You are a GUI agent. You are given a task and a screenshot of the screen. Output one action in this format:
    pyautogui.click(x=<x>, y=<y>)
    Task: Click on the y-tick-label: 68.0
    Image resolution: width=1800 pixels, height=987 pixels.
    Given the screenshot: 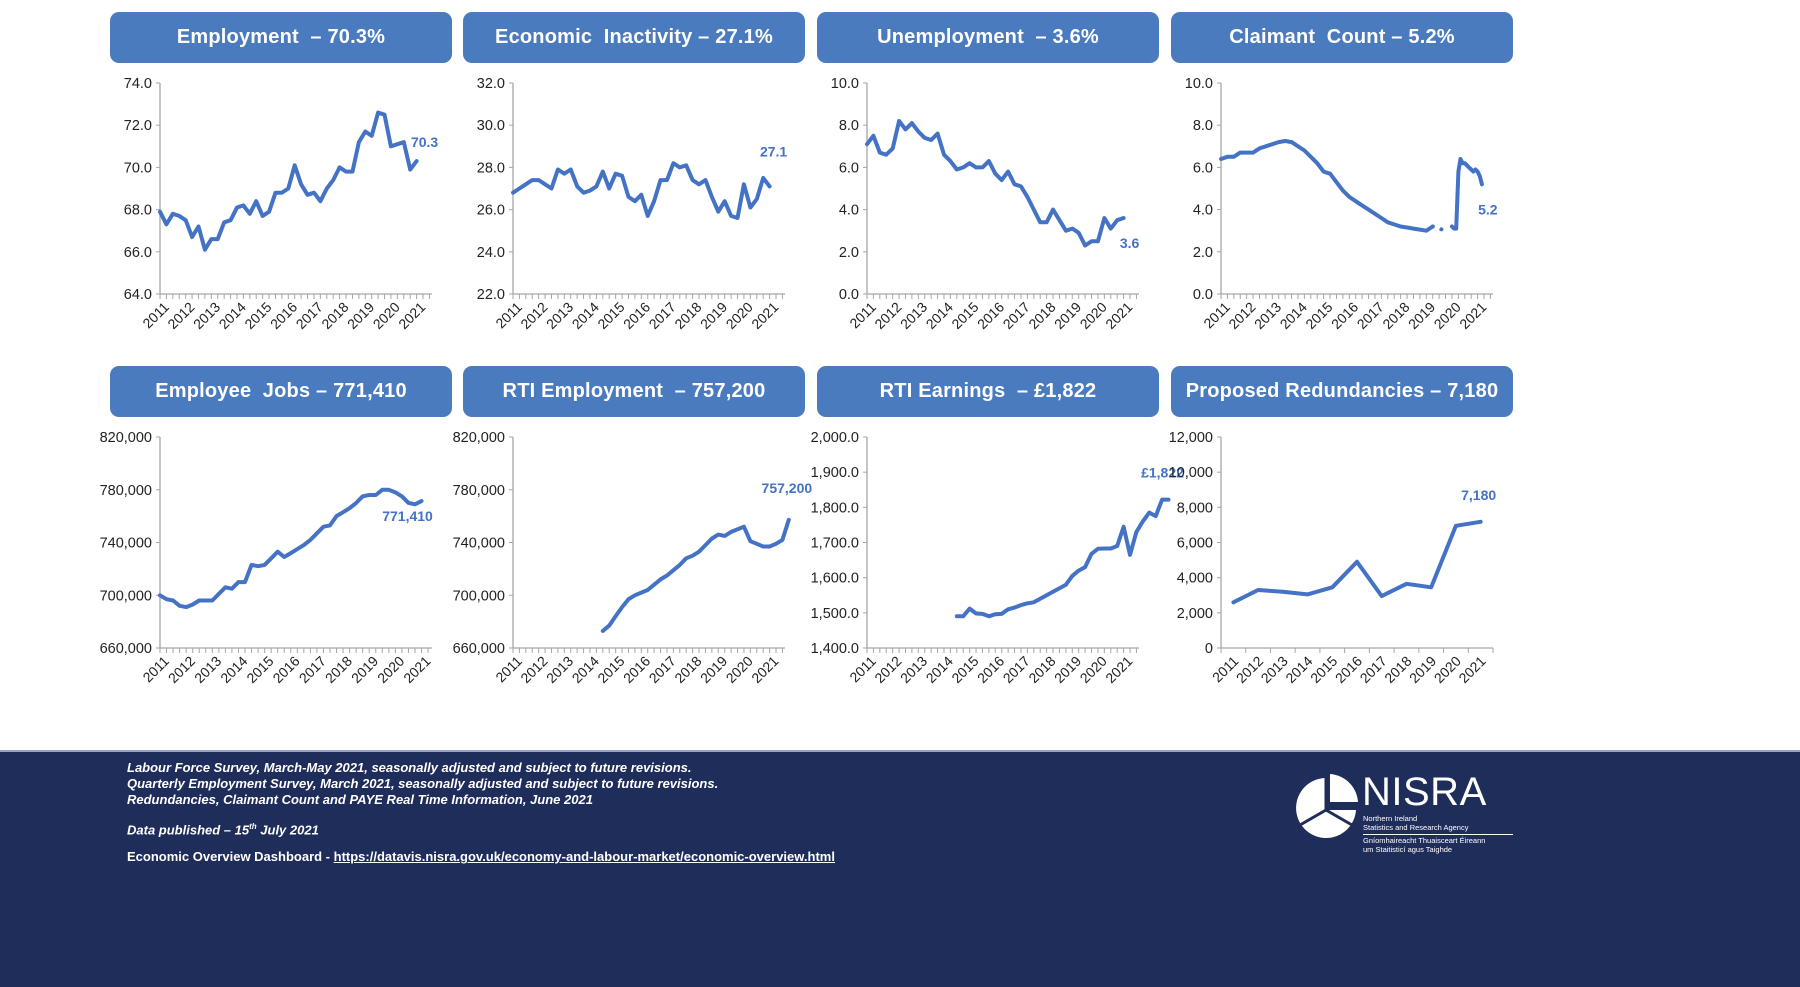 What is the action you would take?
    pyautogui.click(x=138, y=211)
    